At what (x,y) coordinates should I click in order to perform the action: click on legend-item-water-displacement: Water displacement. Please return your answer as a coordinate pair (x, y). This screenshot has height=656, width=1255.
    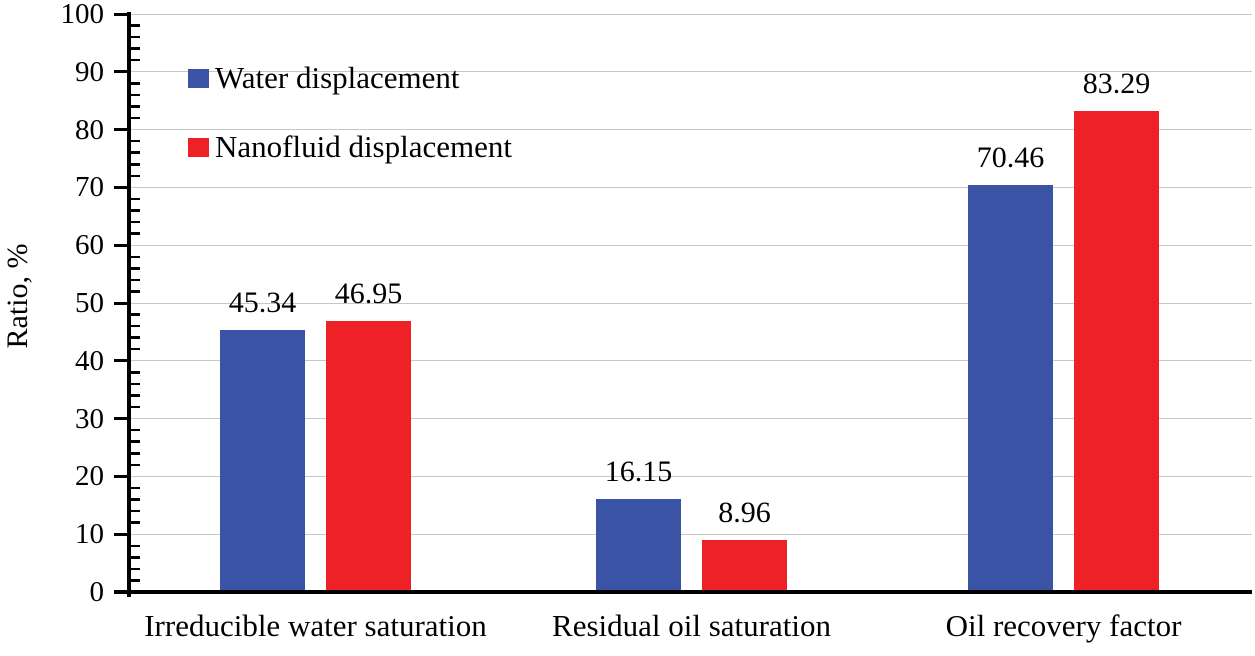
    Looking at the image, I should click on (350, 78).